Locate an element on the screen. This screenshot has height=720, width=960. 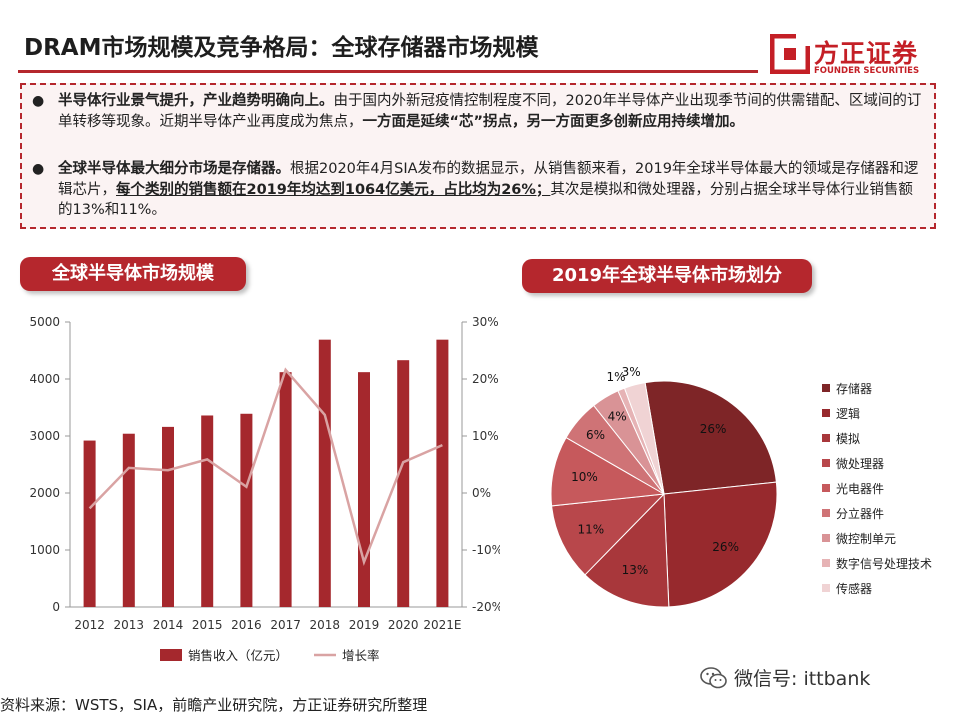
wechat-id: 微信号: ittbank is located at coordinates (802, 679).